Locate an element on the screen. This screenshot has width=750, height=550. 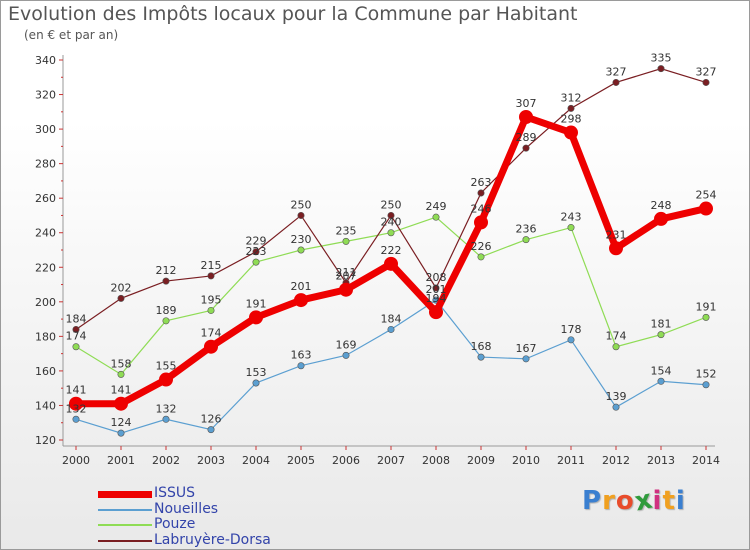
data-label-labruy-re-dorsa: 250 is located at coordinates (391, 204).